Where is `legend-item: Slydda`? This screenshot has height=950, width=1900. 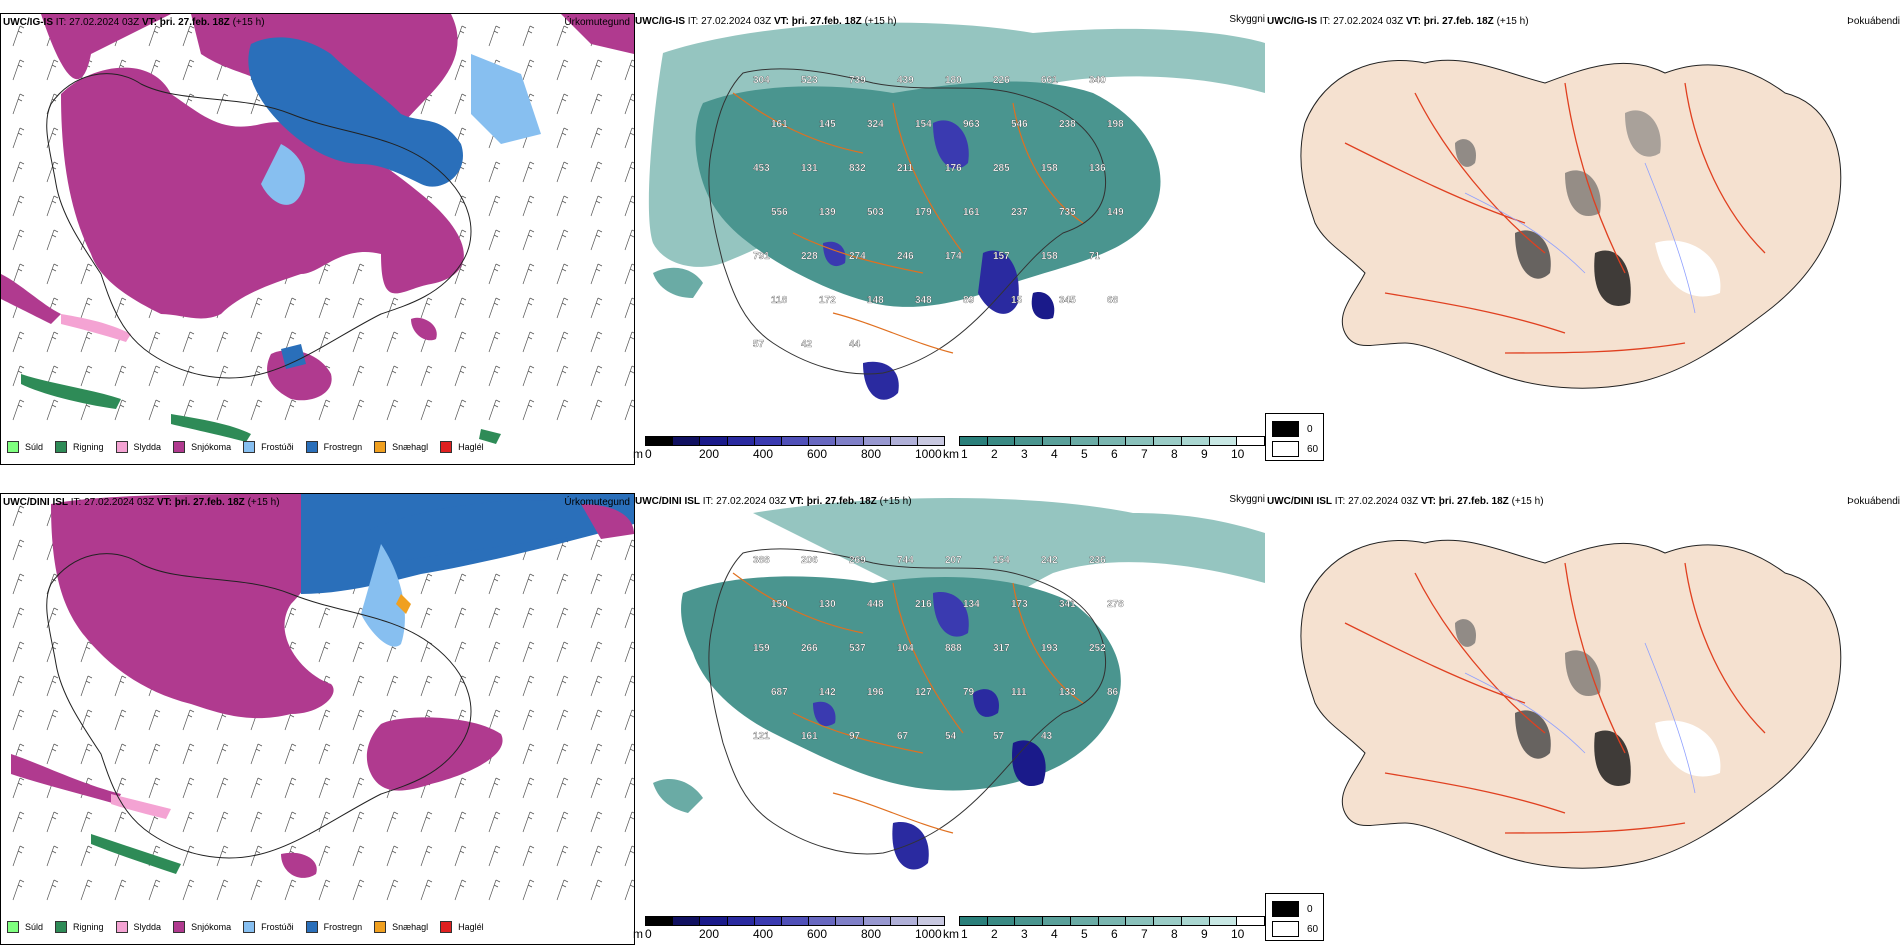 legend-item: Slydda is located at coordinates (138, 447).